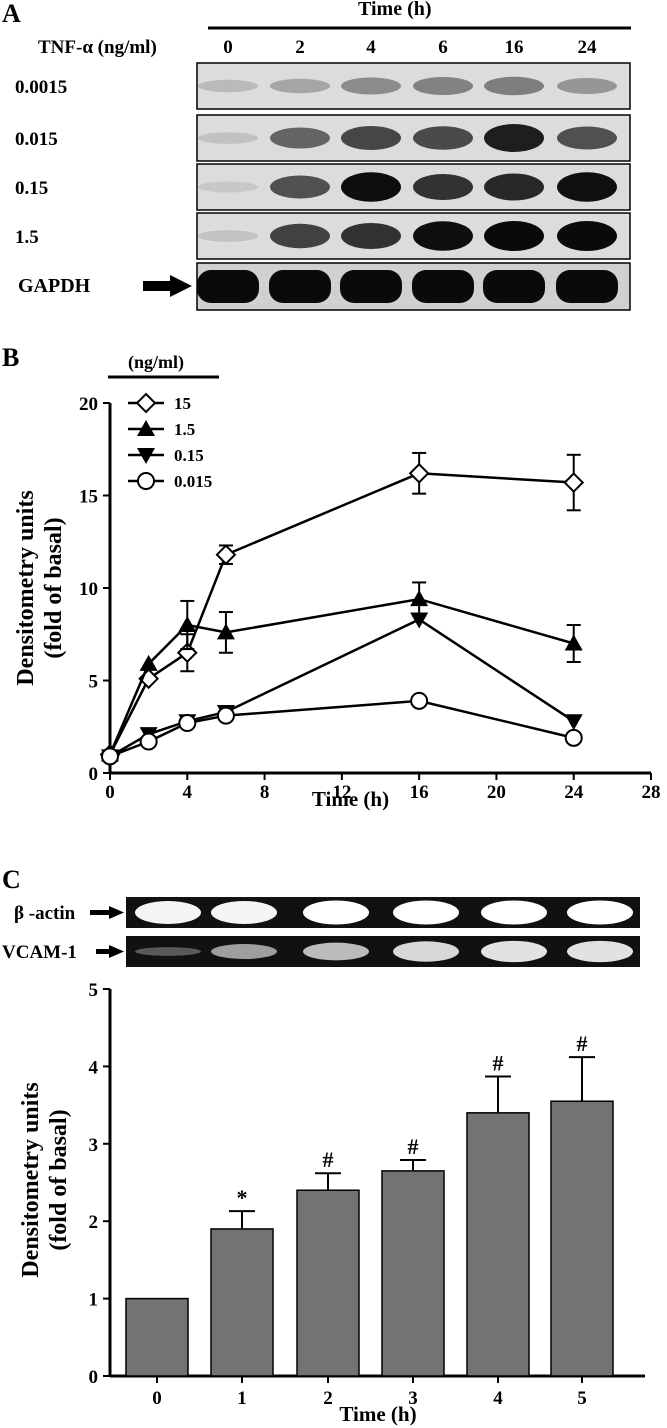 The height and width of the screenshot is (1428, 667). I want to click on tnf-label: TNF-α (ng/ml), so click(97, 47).